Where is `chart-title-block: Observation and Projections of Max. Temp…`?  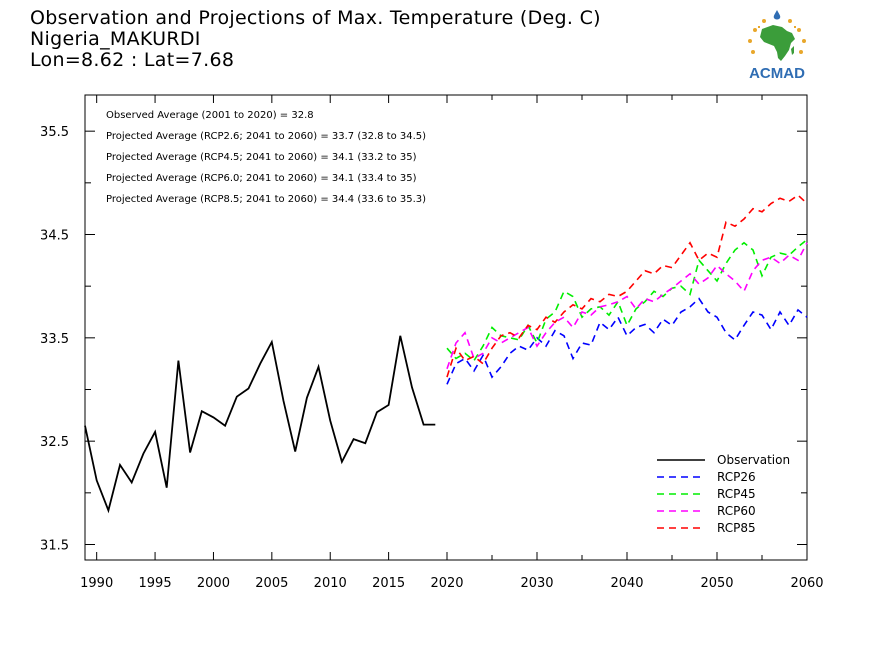
chart-title-block: Observation and Projections of Max. Temp… is located at coordinates (315, 39).